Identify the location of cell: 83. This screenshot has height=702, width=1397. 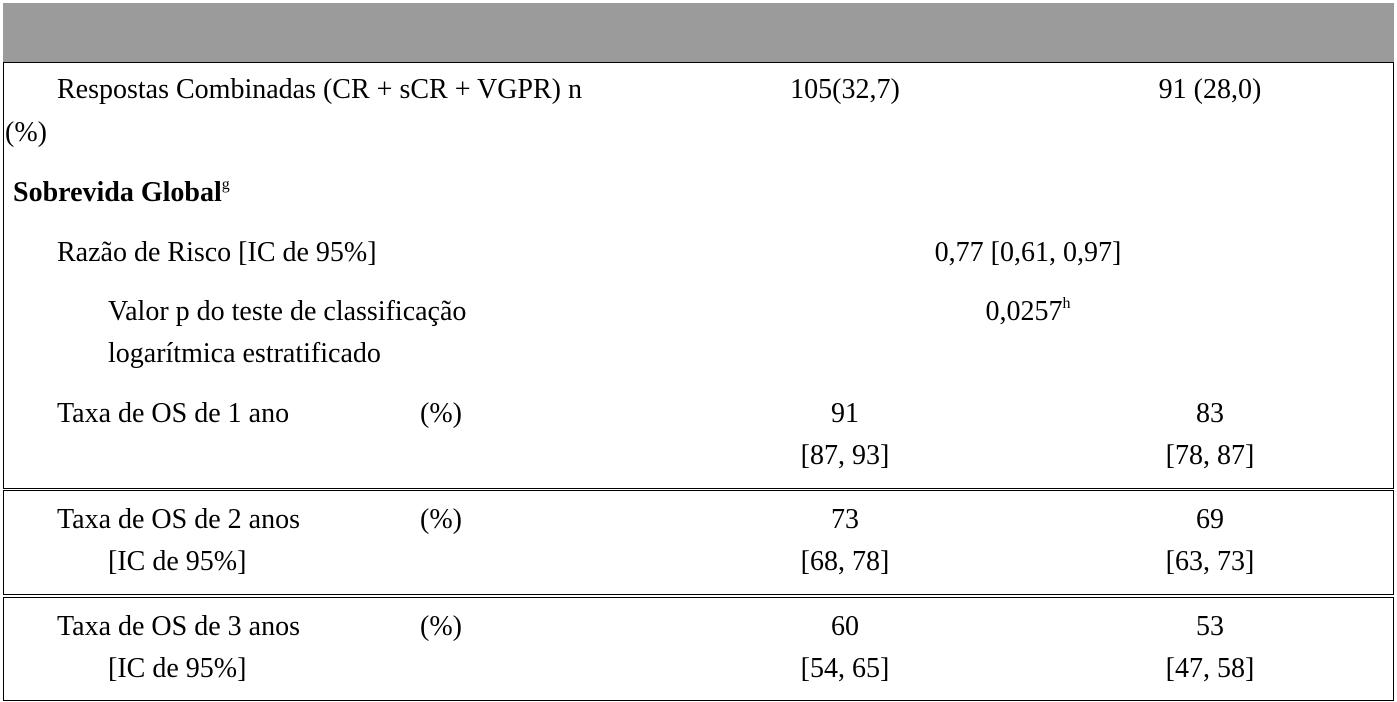
(1210, 413).